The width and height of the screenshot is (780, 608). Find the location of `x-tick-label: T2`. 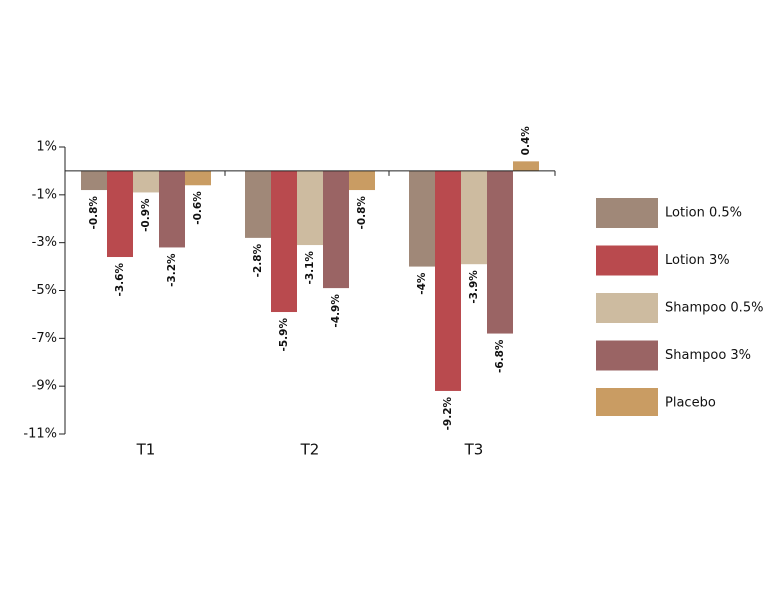

x-tick-label: T2 is located at coordinates (310, 450).